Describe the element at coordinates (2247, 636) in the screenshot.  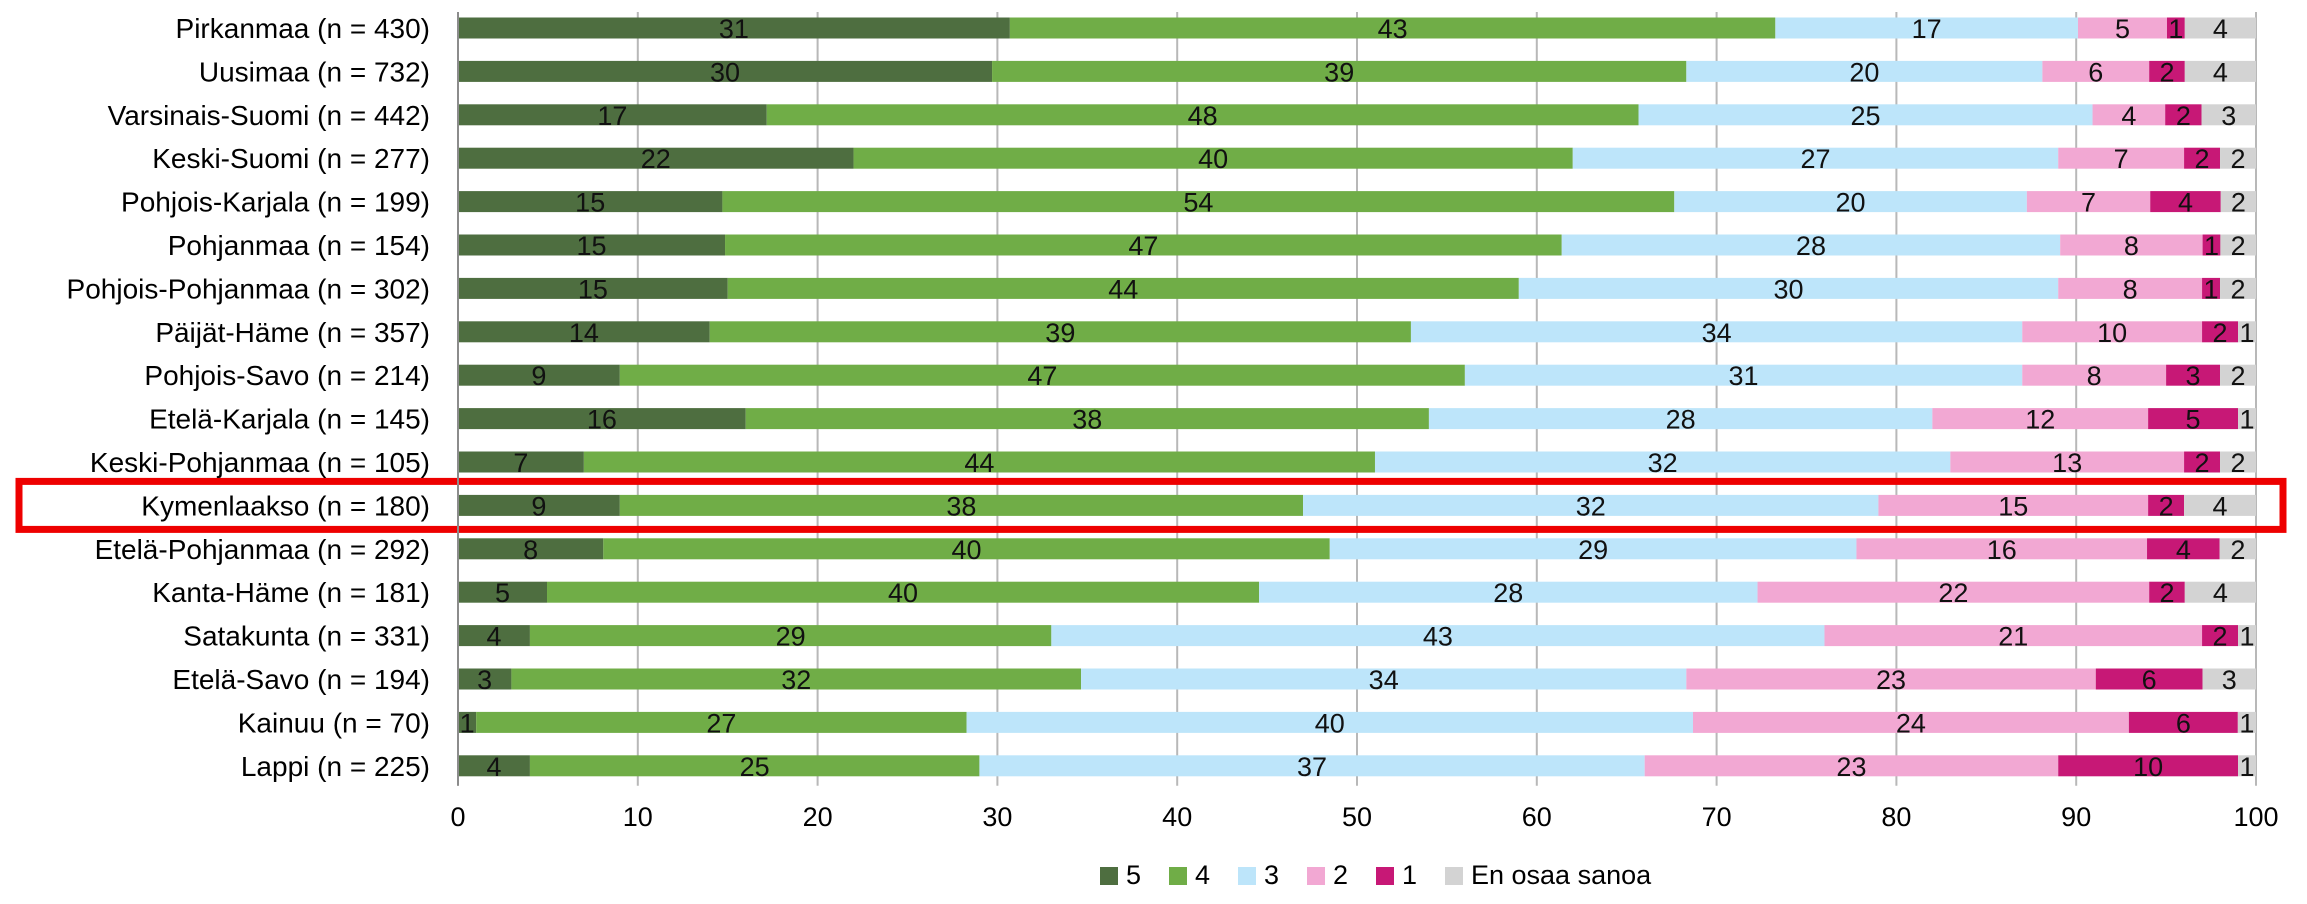
I see `bar-satakunta-n-331-en-osaa-sanoa` at that location.